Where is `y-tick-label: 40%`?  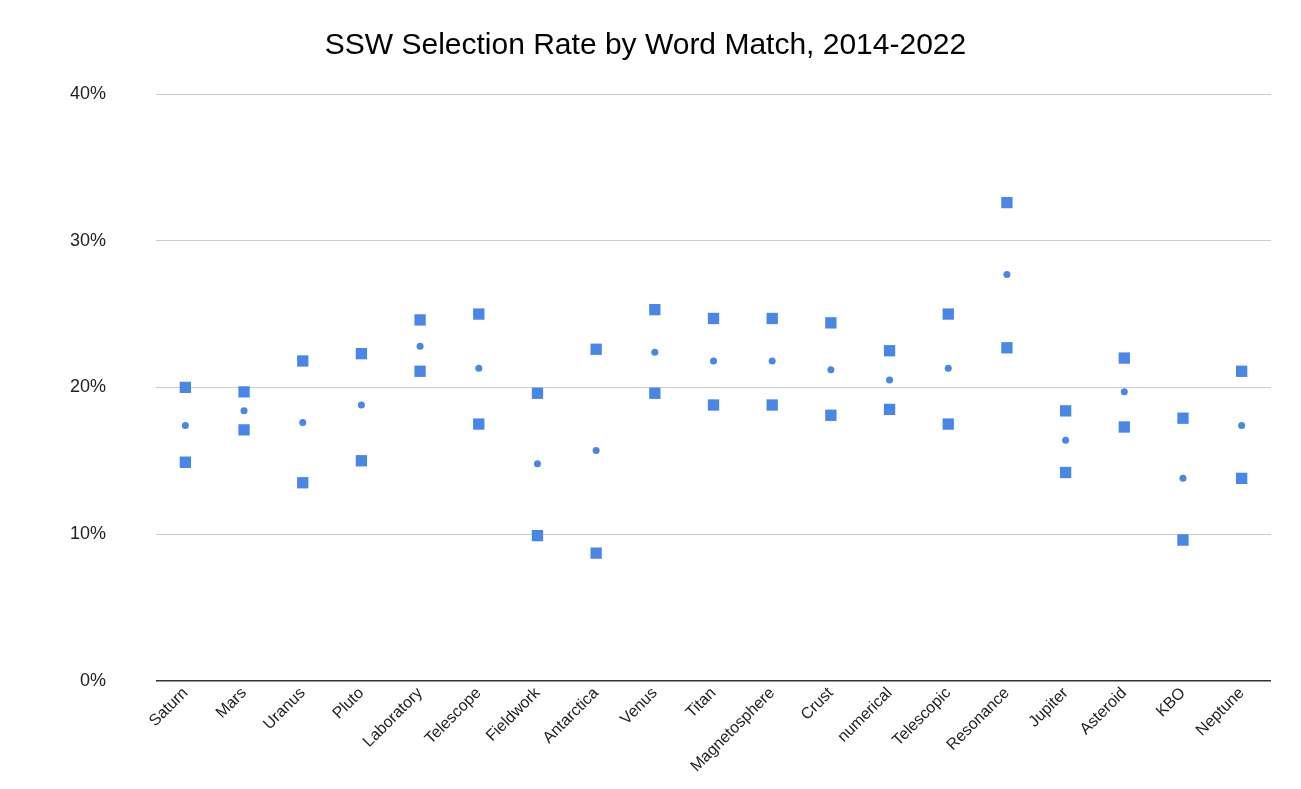
y-tick-label: 40% is located at coordinates (88, 92).